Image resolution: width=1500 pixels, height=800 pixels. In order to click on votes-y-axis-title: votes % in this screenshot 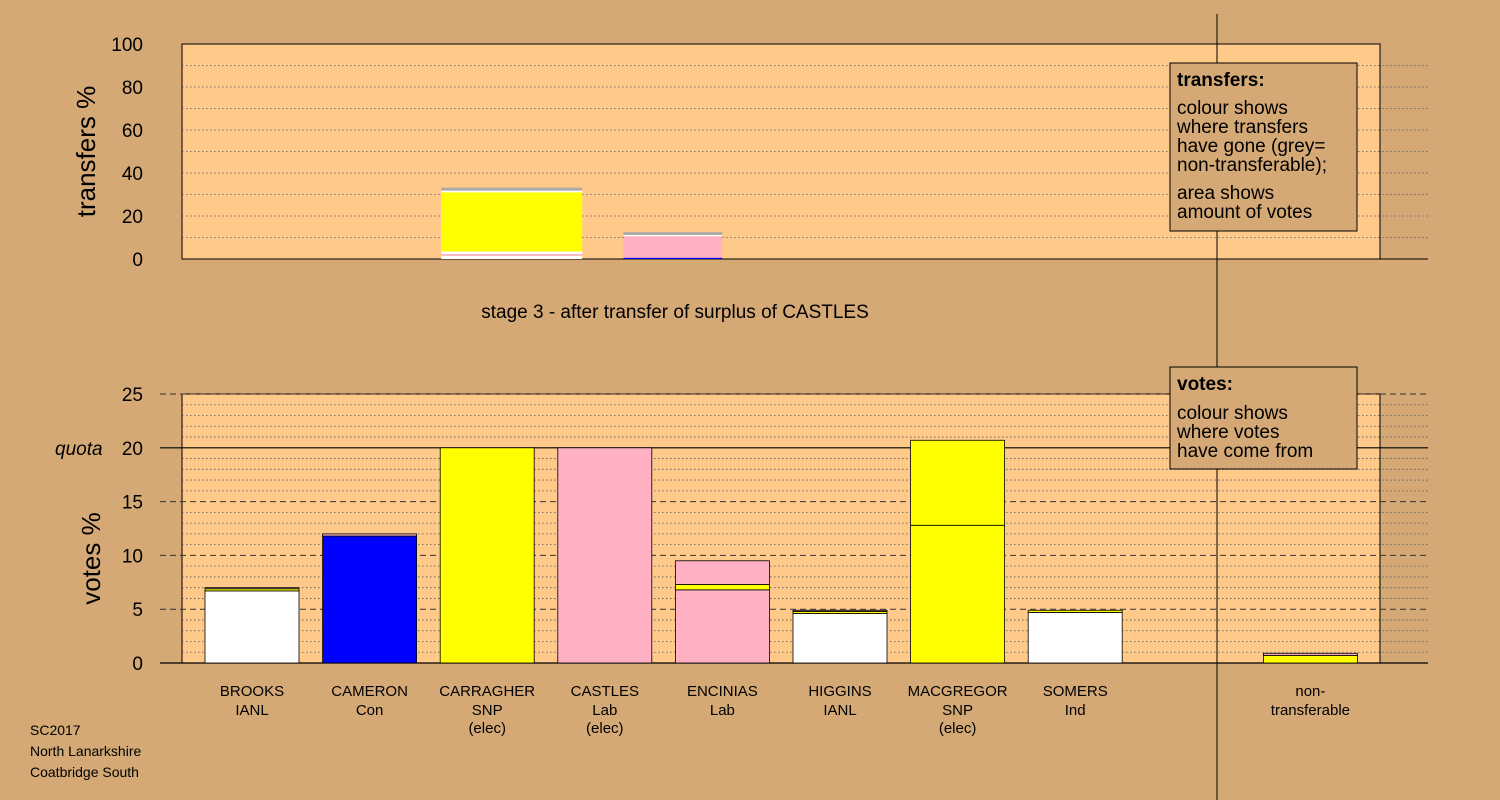, I will do `click(91, 558)`.